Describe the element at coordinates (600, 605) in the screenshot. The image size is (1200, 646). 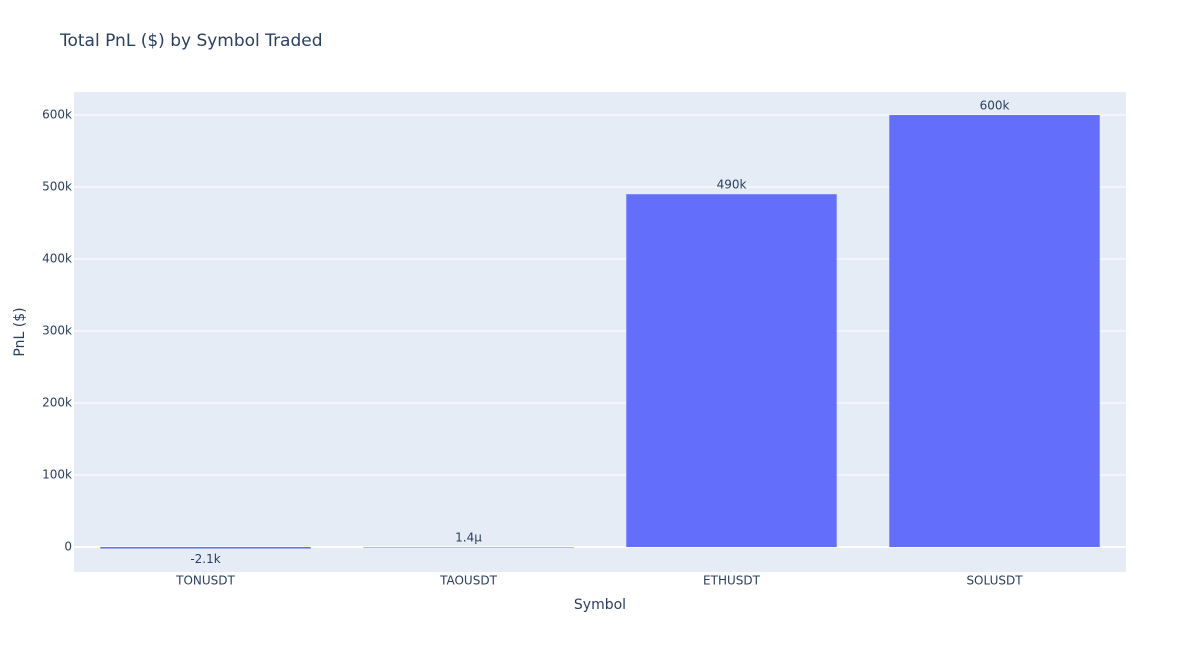
I see `x-axis-title: Symbol` at that location.